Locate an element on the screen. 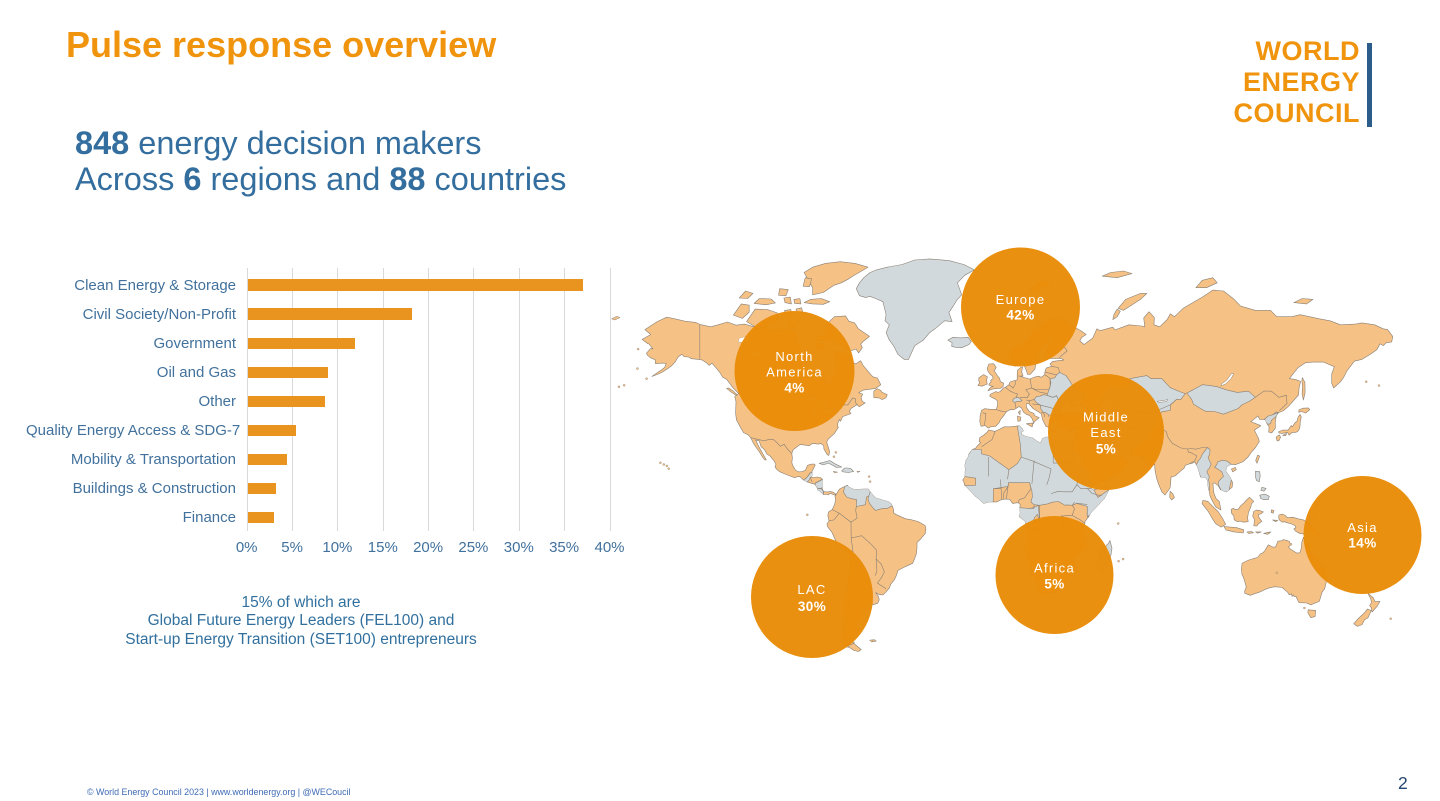 This screenshot has width=1440, height=801. svg-text: East is located at coordinates (1105, 432).